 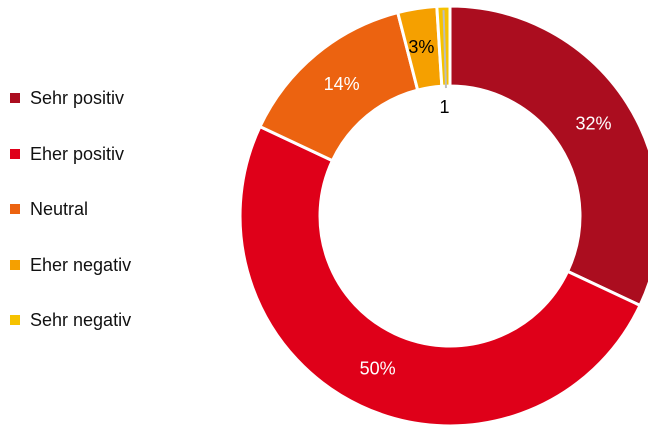 I want to click on legend-swatch-neutral, so click(x=15, y=209).